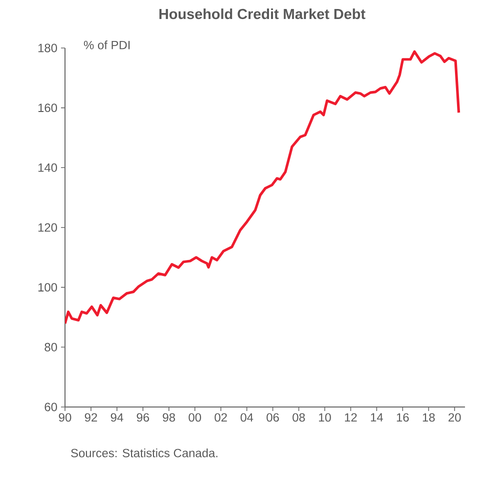 The width and height of the screenshot is (479, 485). What do you see at coordinates (350, 417) in the screenshot?
I see `x-tick-label: 12` at bounding box center [350, 417].